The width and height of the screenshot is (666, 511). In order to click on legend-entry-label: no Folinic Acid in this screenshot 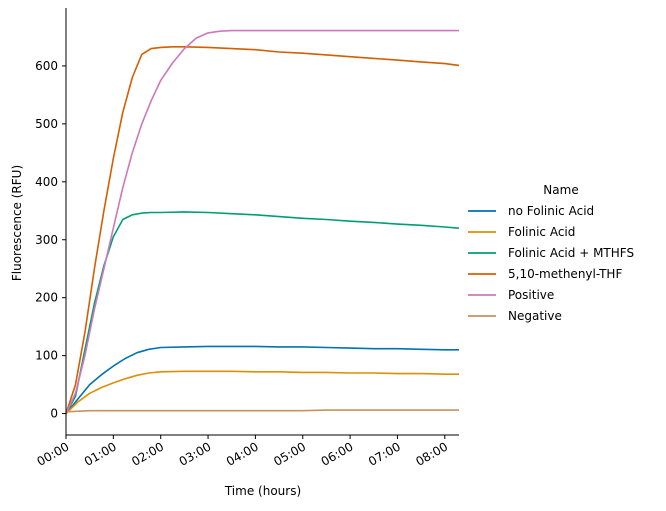, I will do `click(551, 211)`.